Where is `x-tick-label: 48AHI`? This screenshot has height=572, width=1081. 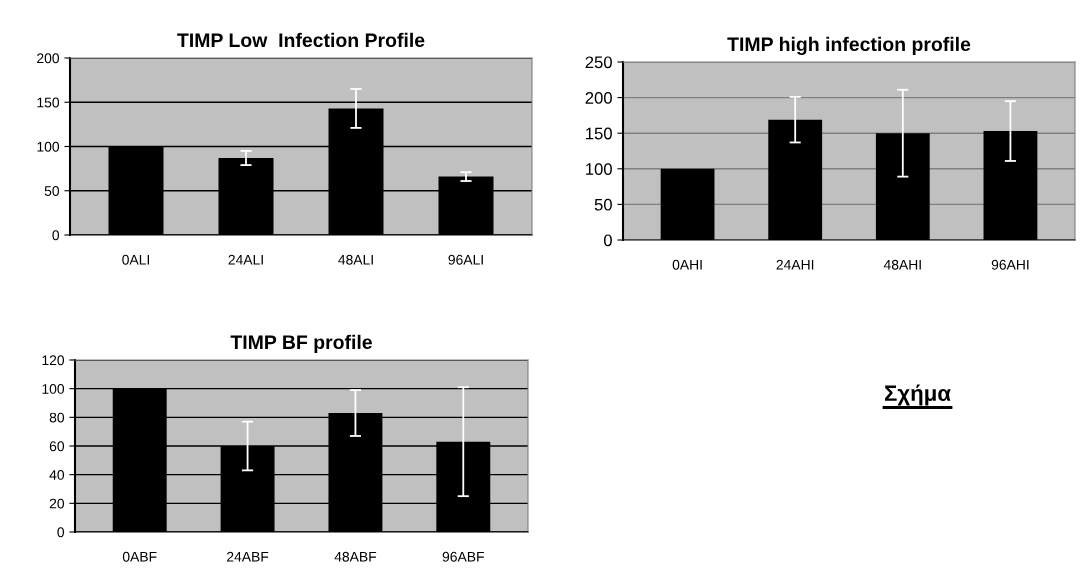
x-tick-label: 48AHI is located at coordinates (902, 264).